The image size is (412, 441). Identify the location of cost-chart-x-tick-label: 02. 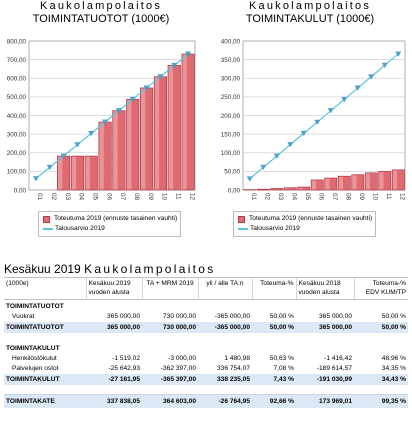
(266, 197).